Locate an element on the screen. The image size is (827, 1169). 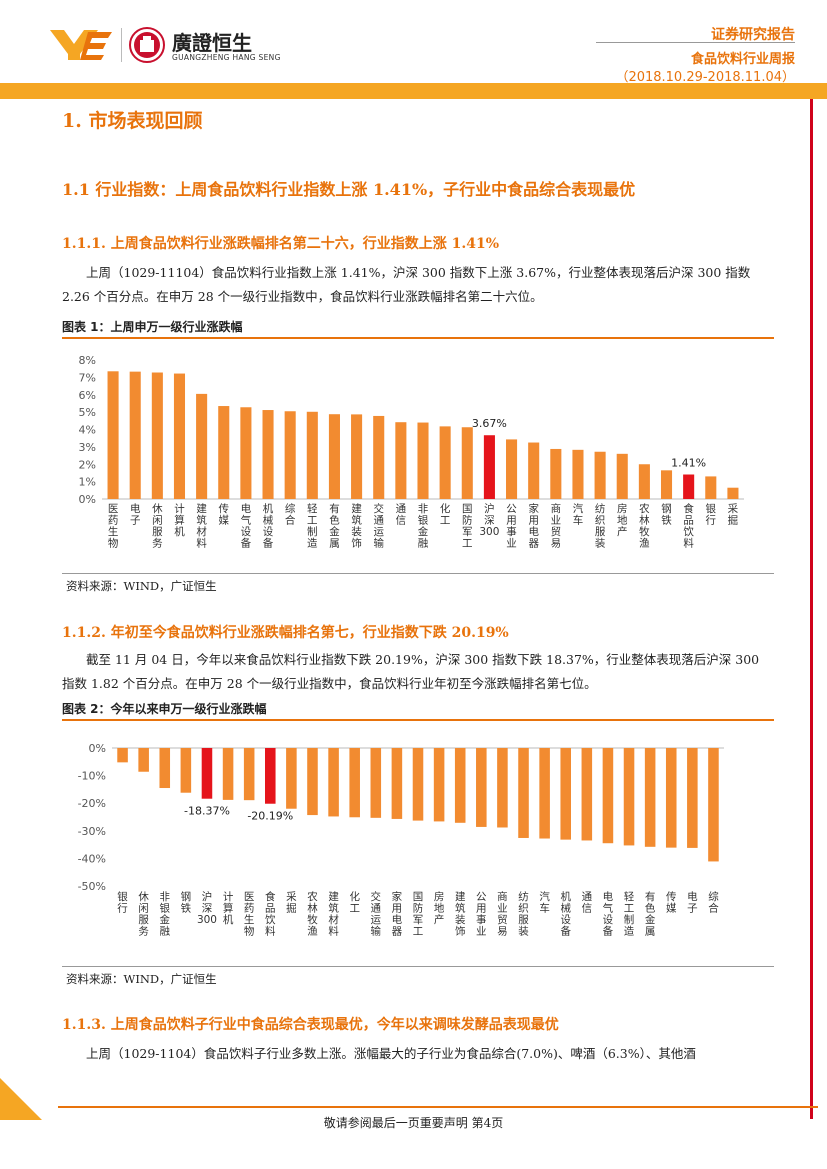
bar-休闲服务 is located at coordinates (143, 760).